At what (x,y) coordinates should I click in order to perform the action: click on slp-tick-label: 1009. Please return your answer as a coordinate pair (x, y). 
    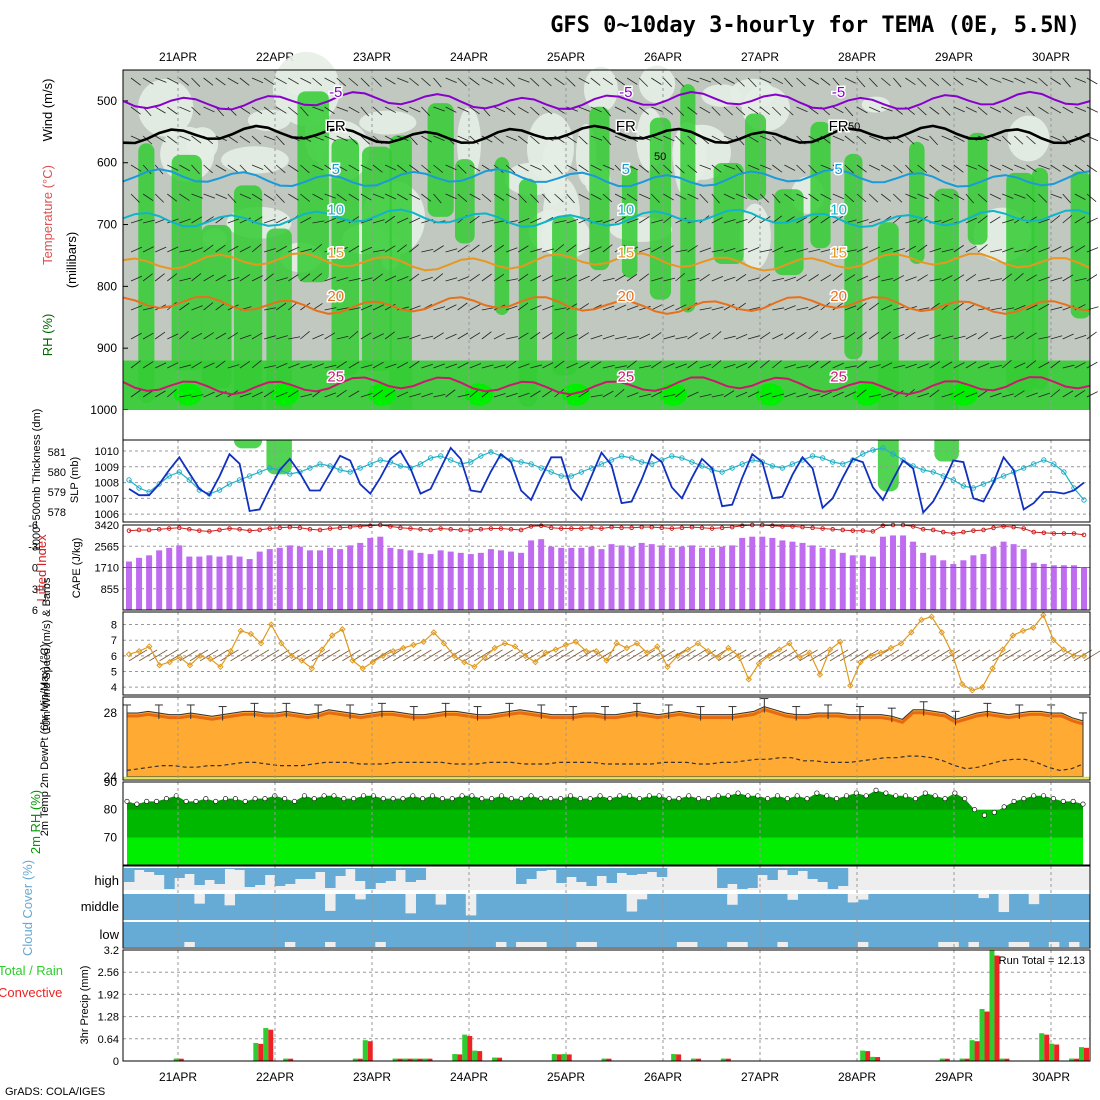
    Looking at the image, I should click on (107, 468).